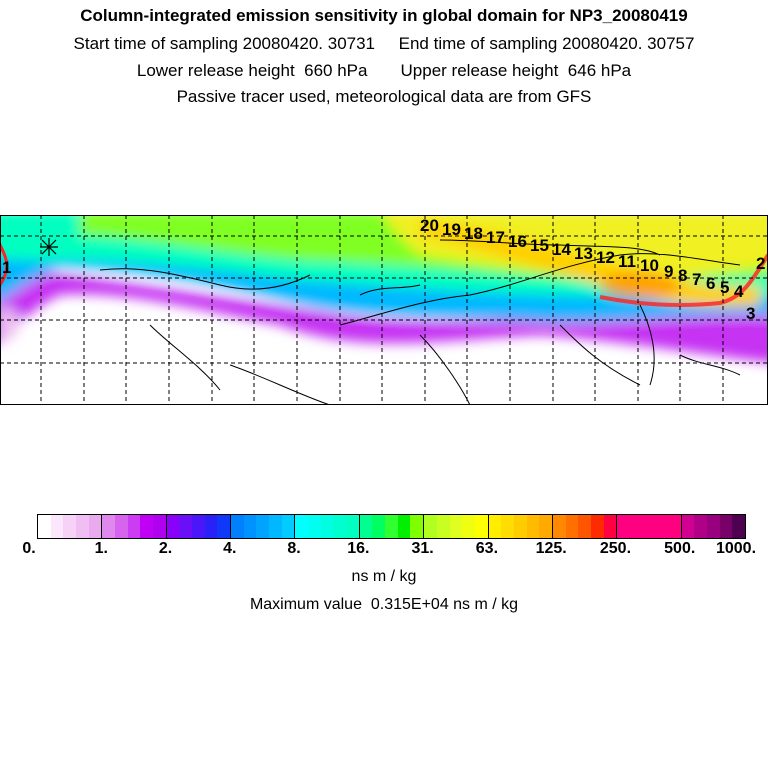 This screenshot has width=768, height=768. What do you see at coordinates (101, 548) in the screenshot?
I see `colorbar-tick-label: 1.` at bounding box center [101, 548].